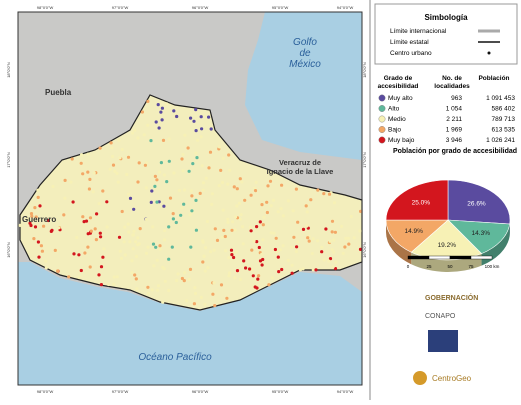  I want to click on category-swatch, so click(382, 98).